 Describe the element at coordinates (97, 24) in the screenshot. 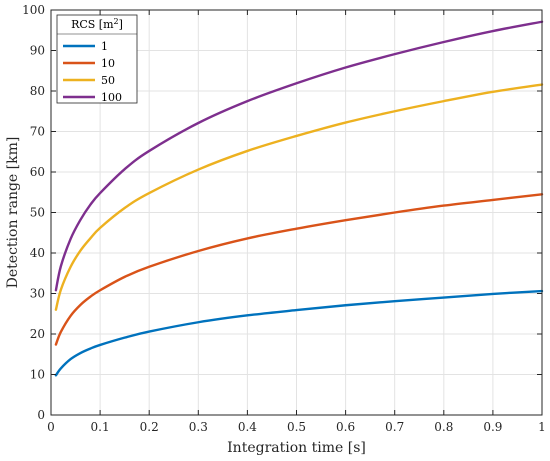

I see `legend-title: RCS [m2]` at that location.